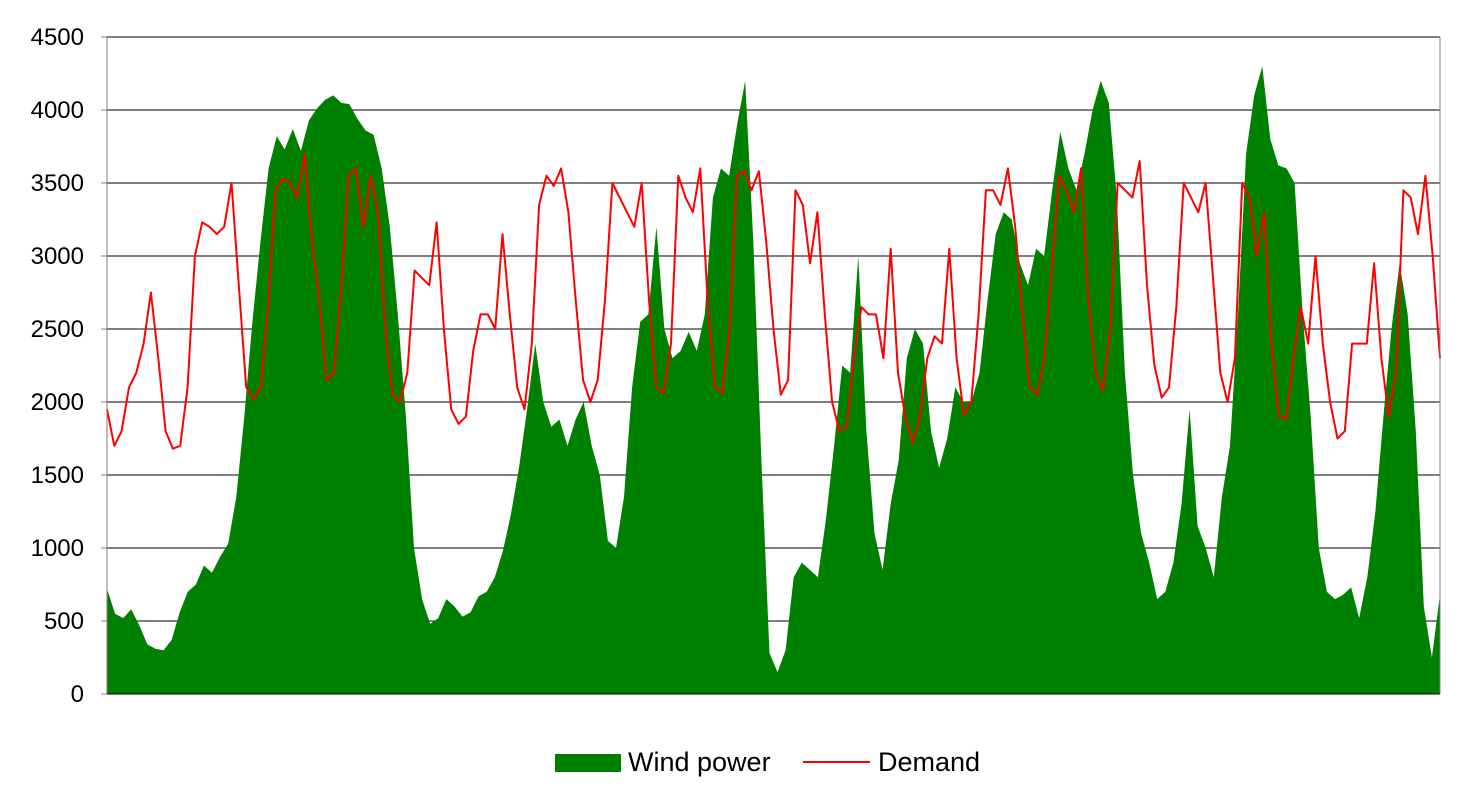  Describe the element at coordinates (57, 402) in the screenshot. I see `y-tick-label-2000: 2000` at that location.